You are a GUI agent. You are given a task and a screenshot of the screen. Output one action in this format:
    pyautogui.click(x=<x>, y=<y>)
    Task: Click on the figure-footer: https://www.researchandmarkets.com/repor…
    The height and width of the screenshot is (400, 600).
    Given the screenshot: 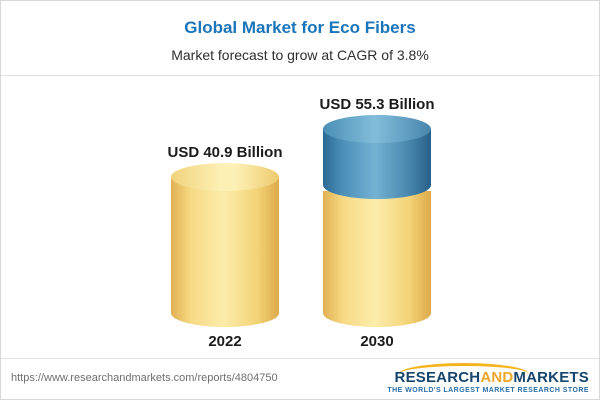 What is the action you would take?
    pyautogui.click(x=300, y=378)
    